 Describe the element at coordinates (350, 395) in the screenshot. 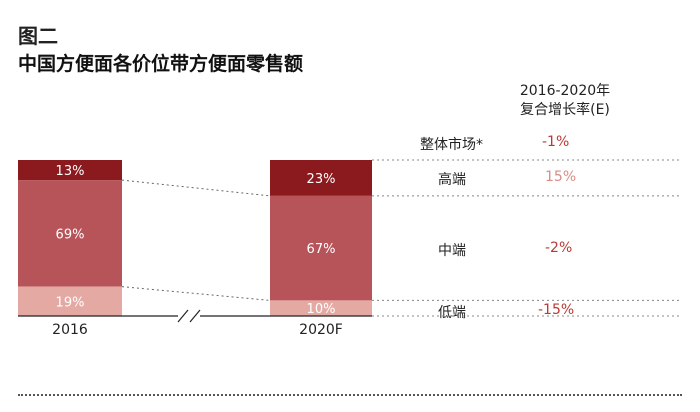

I see `bottom-divider` at that location.